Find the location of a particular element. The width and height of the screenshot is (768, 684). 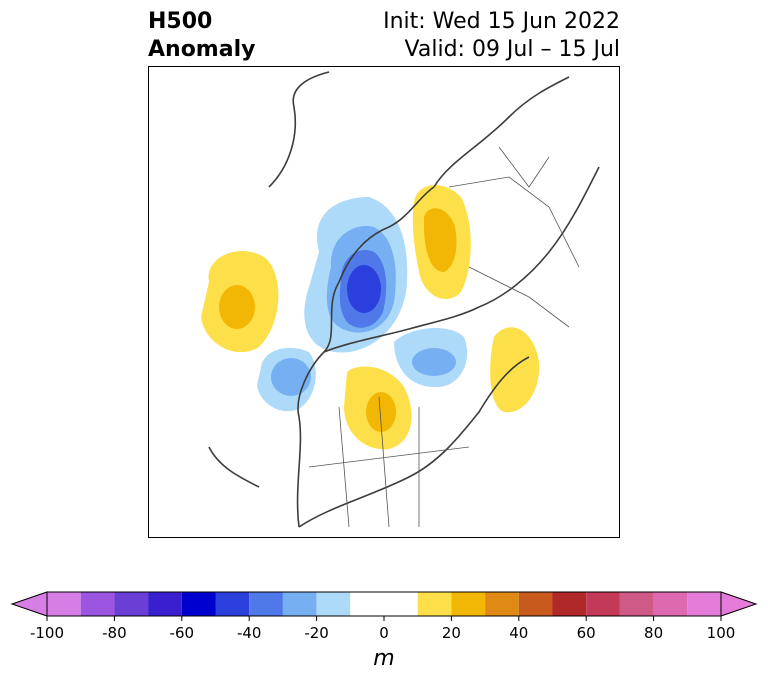

anomaly-siberia is located at coordinates (441, 242).